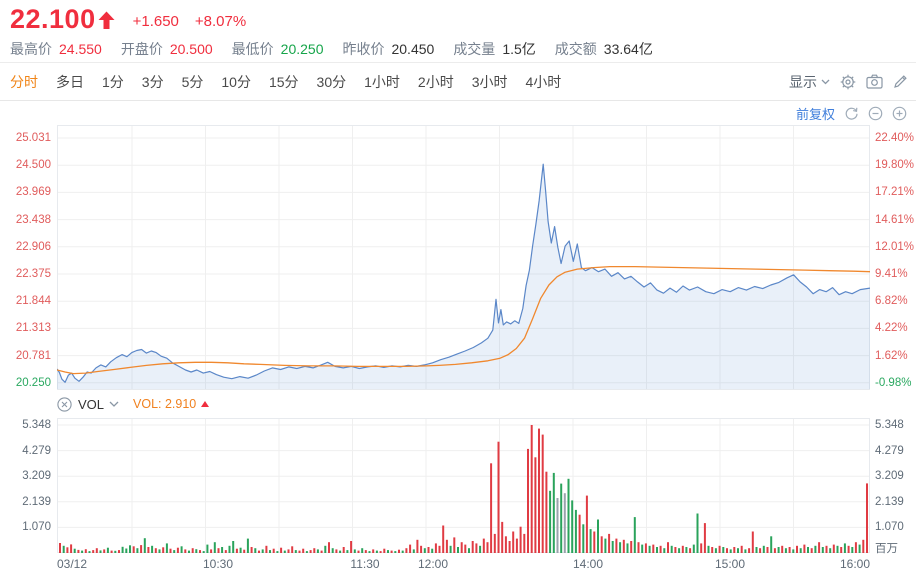  What do you see at coordinates (494, 49) in the screenshot?
I see `stat-volume: 成交量 1.5亿` at bounding box center [494, 49].